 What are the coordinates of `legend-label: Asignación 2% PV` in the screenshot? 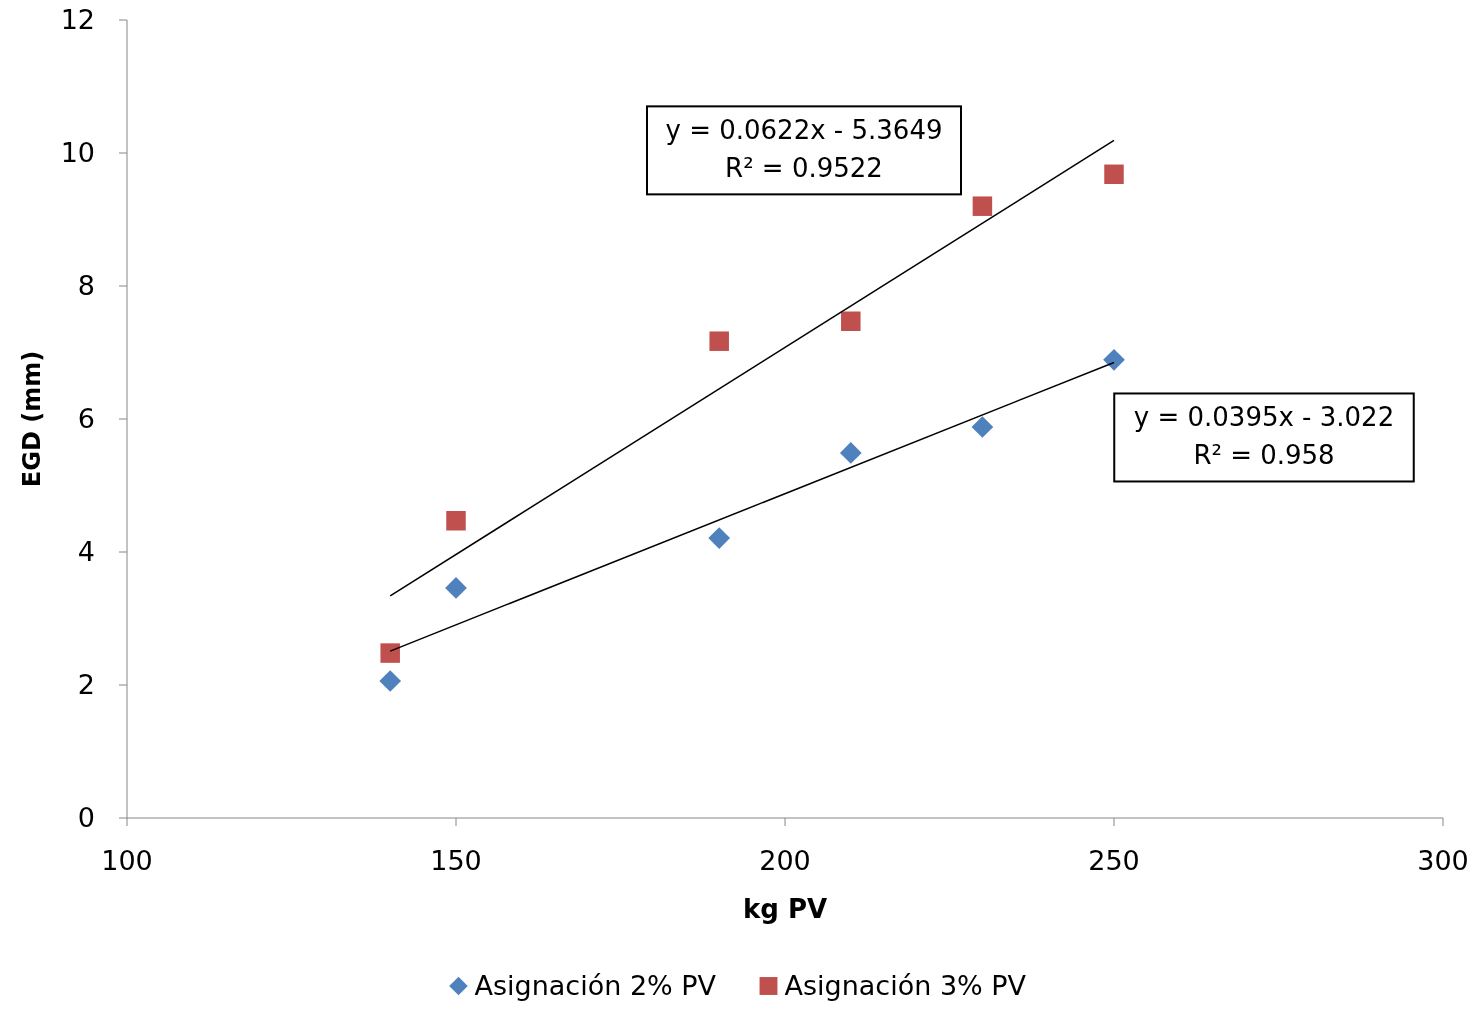 It's located at (595, 985).